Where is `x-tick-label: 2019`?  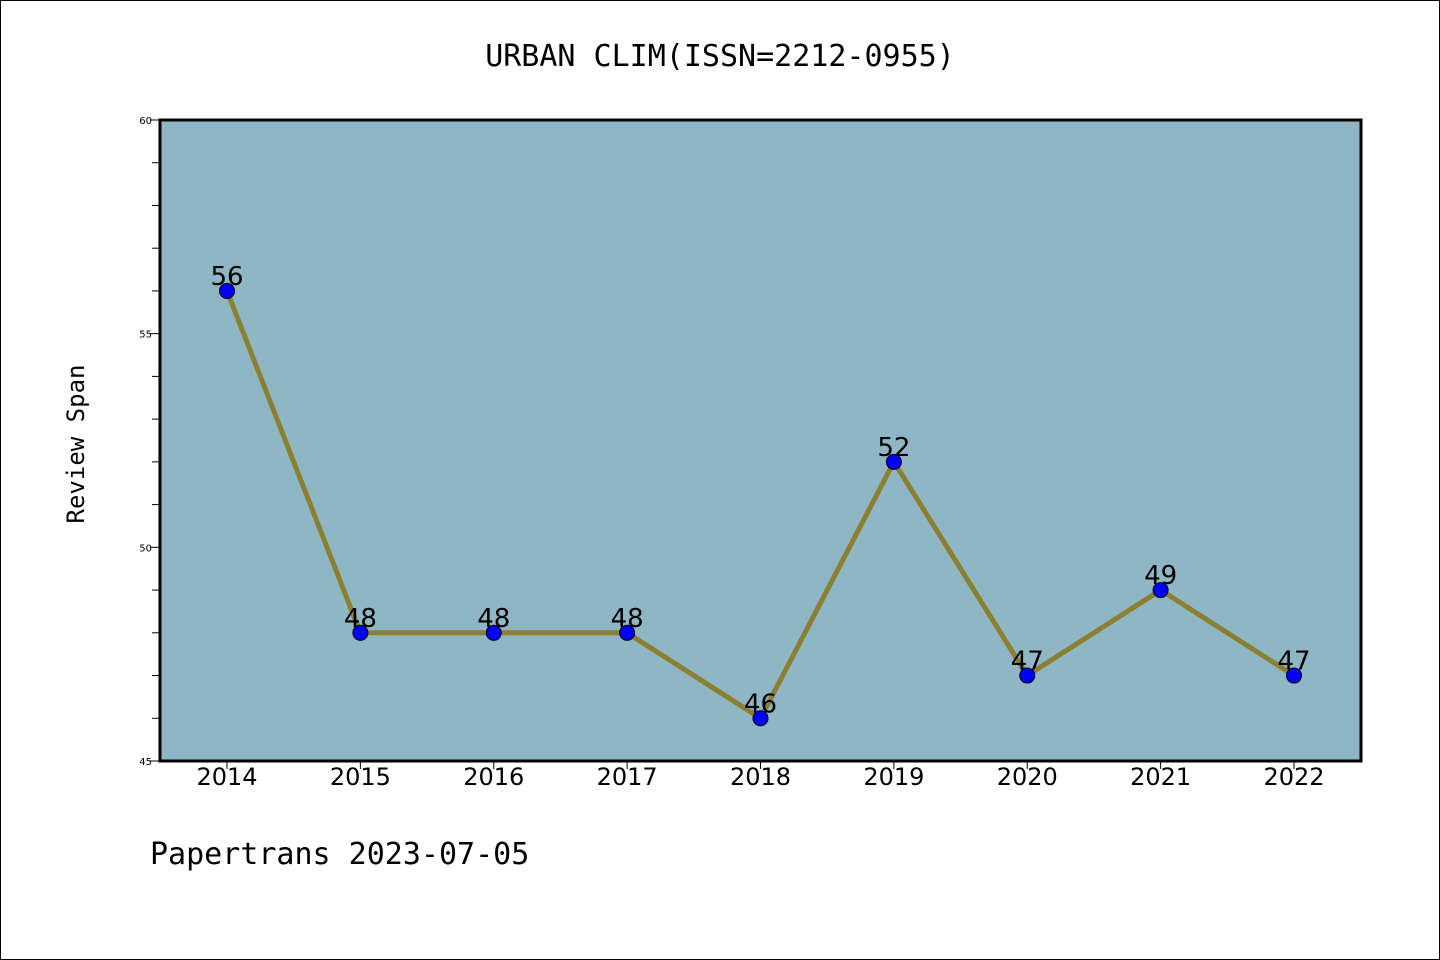
x-tick-label: 2019 is located at coordinates (893, 777).